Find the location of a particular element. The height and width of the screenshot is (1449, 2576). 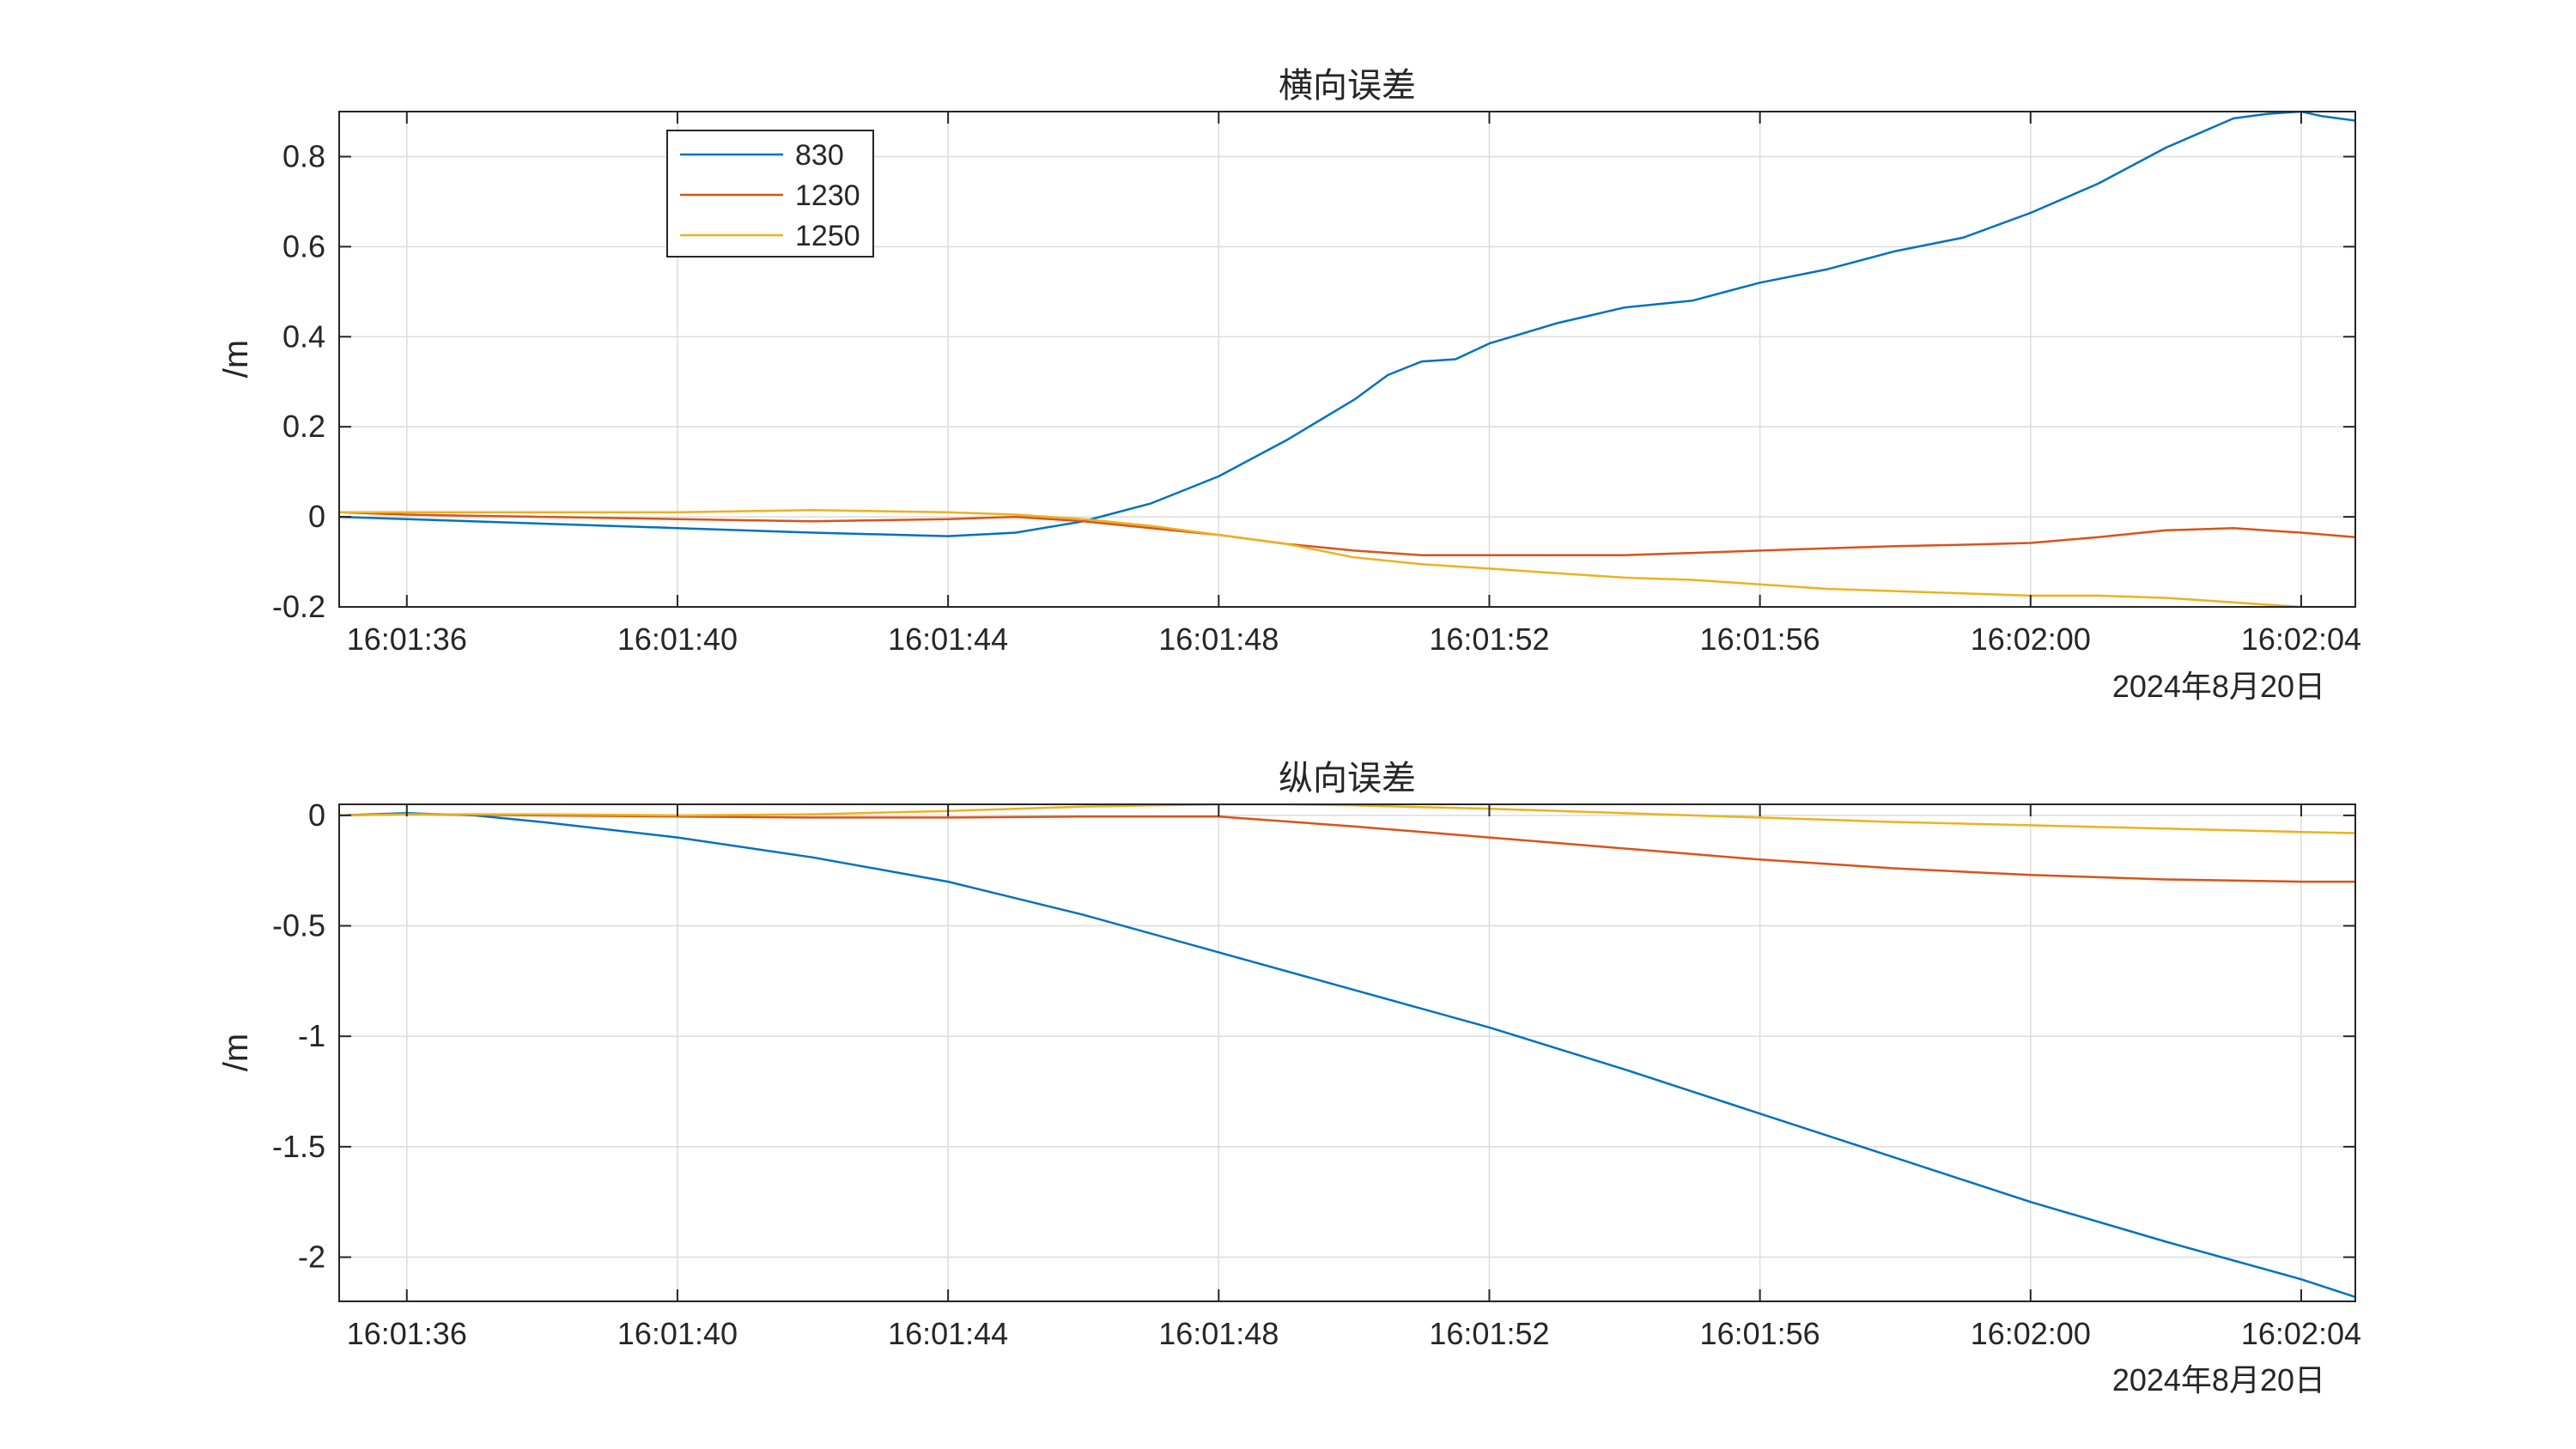

legend-label-1230: 1230 is located at coordinates (828, 195).